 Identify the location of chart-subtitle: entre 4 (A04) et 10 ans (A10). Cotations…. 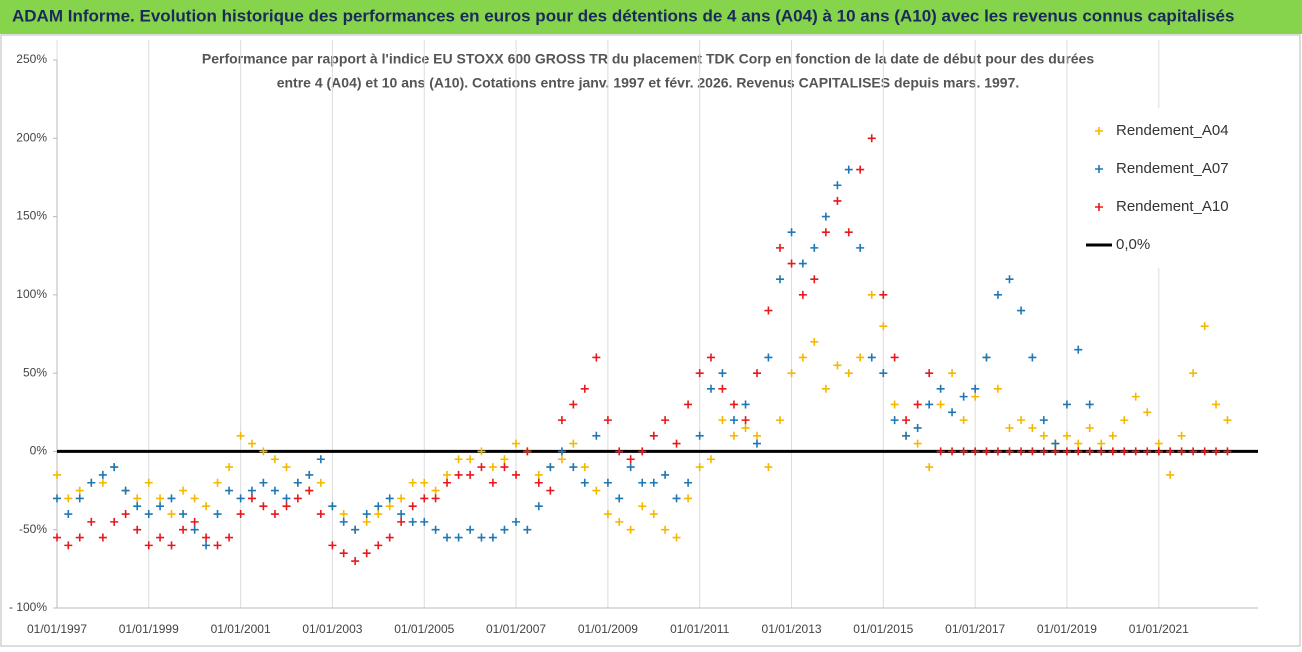
(648, 83).